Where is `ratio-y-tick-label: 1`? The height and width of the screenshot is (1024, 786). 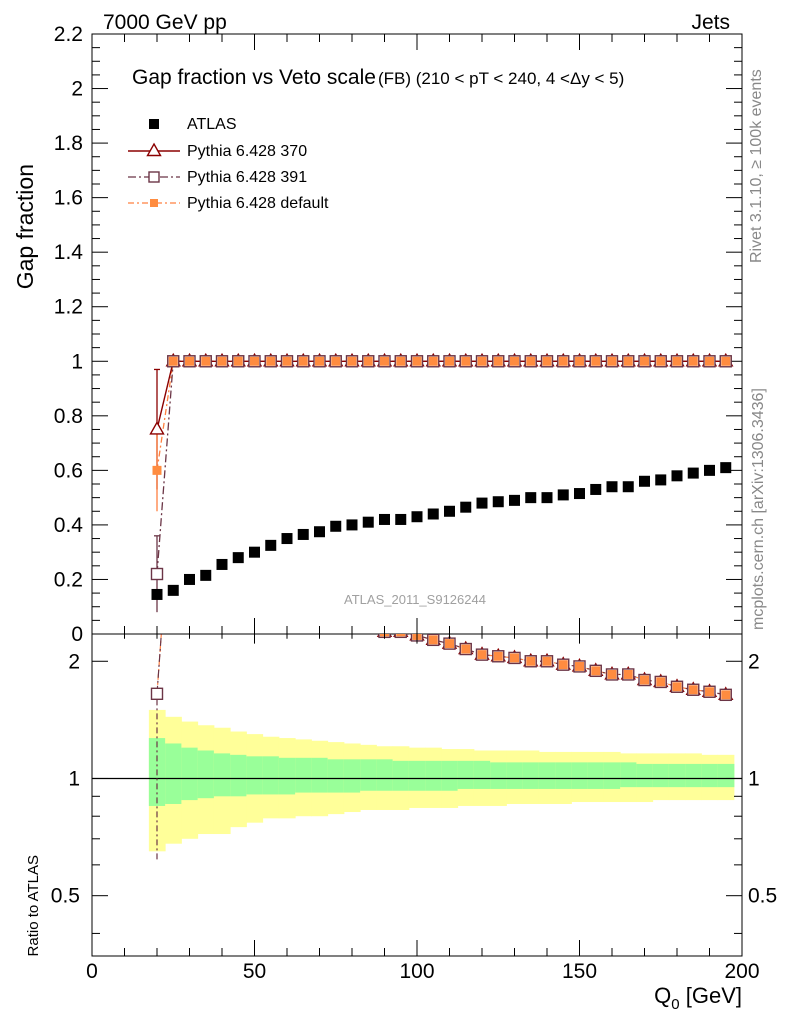 ratio-y-tick-label: 1 is located at coordinates (74, 778).